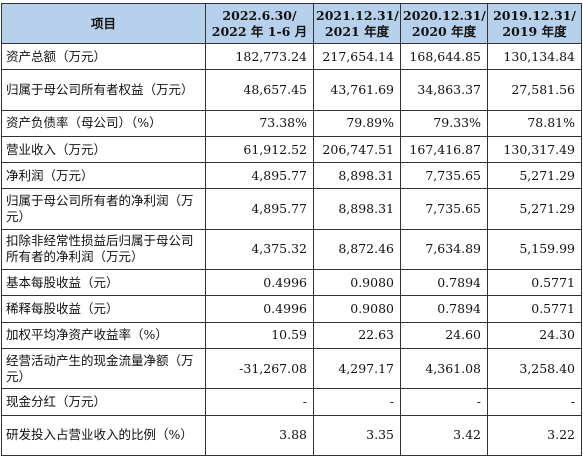 Image resolution: width=583 pixels, height=457 pixels. Describe the element at coordinates (357, 123) in the screenshot. I see `cell-value: 79.89%` at that location.